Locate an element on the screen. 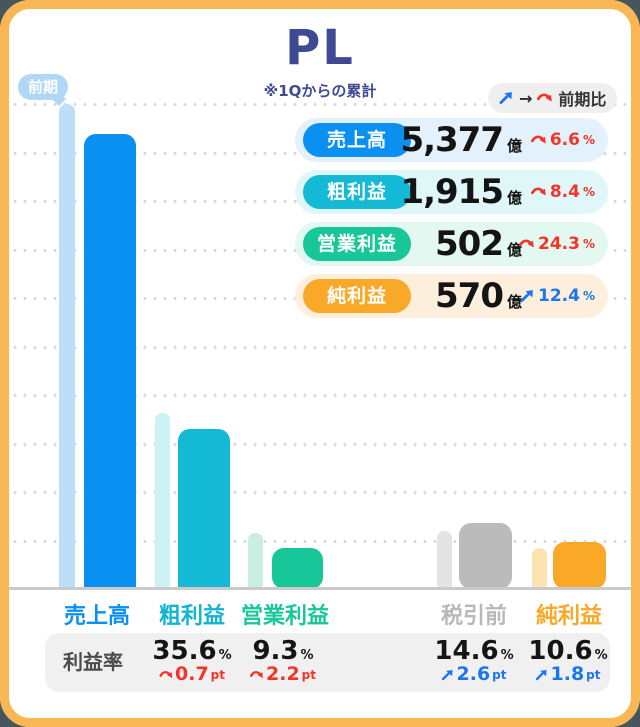  prev-period-bubble: 前期 is located at coordinates (43, 87).